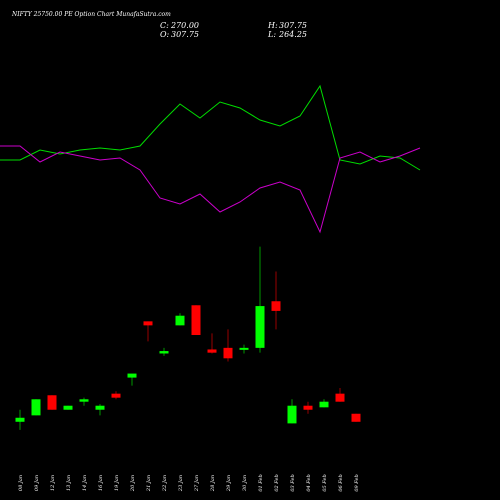  I want to click on x-tick-label: 29 Jan, so click(229, 483).